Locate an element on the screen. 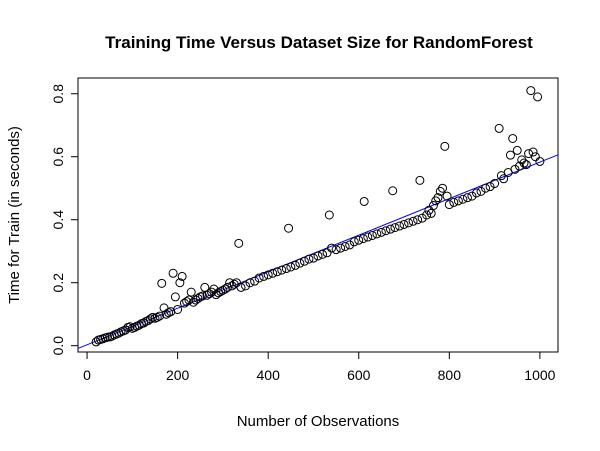 This screenshot has width=600, height=451. x-axis: 0 200 400 600 800 1000 is located at coordinates (319, 367).